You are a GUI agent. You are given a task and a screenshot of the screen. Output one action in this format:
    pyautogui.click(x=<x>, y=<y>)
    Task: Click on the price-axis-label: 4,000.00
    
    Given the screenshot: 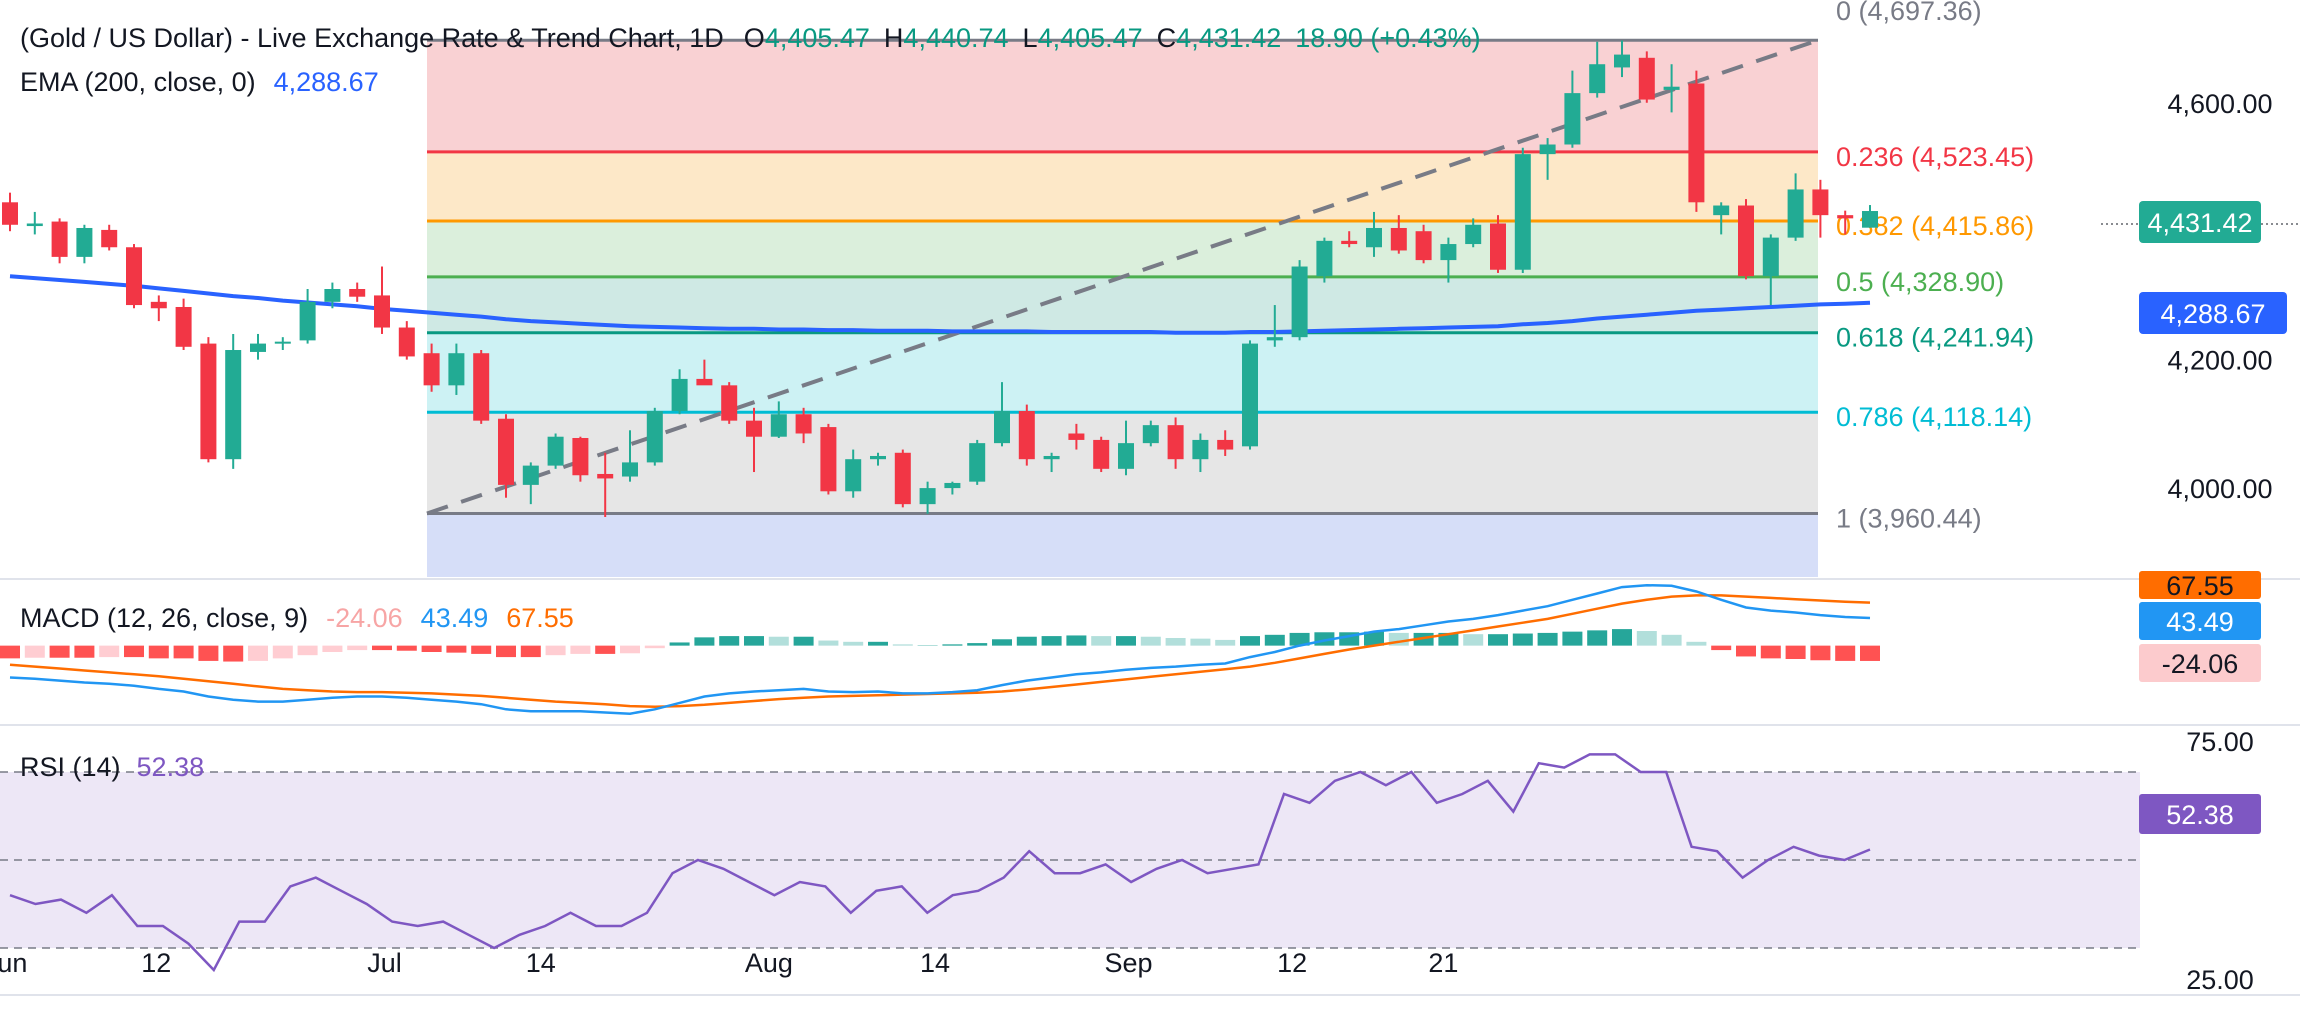 What is the action you would take?
    pyautogui.click(x=2219, y=489)
    